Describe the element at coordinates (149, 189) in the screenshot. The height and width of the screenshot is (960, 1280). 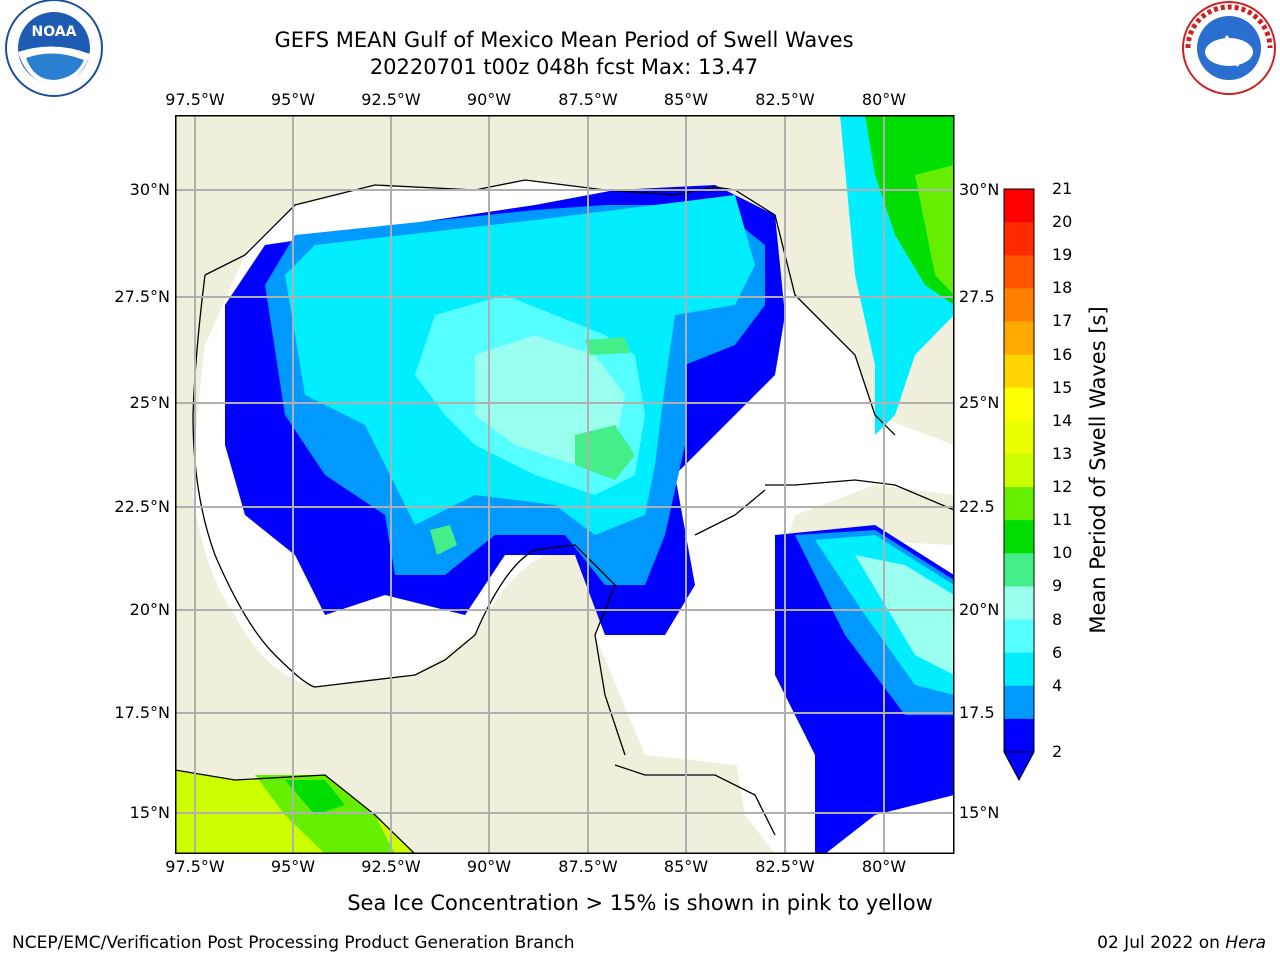
I see `lat-label-left: 30°N` at that location.